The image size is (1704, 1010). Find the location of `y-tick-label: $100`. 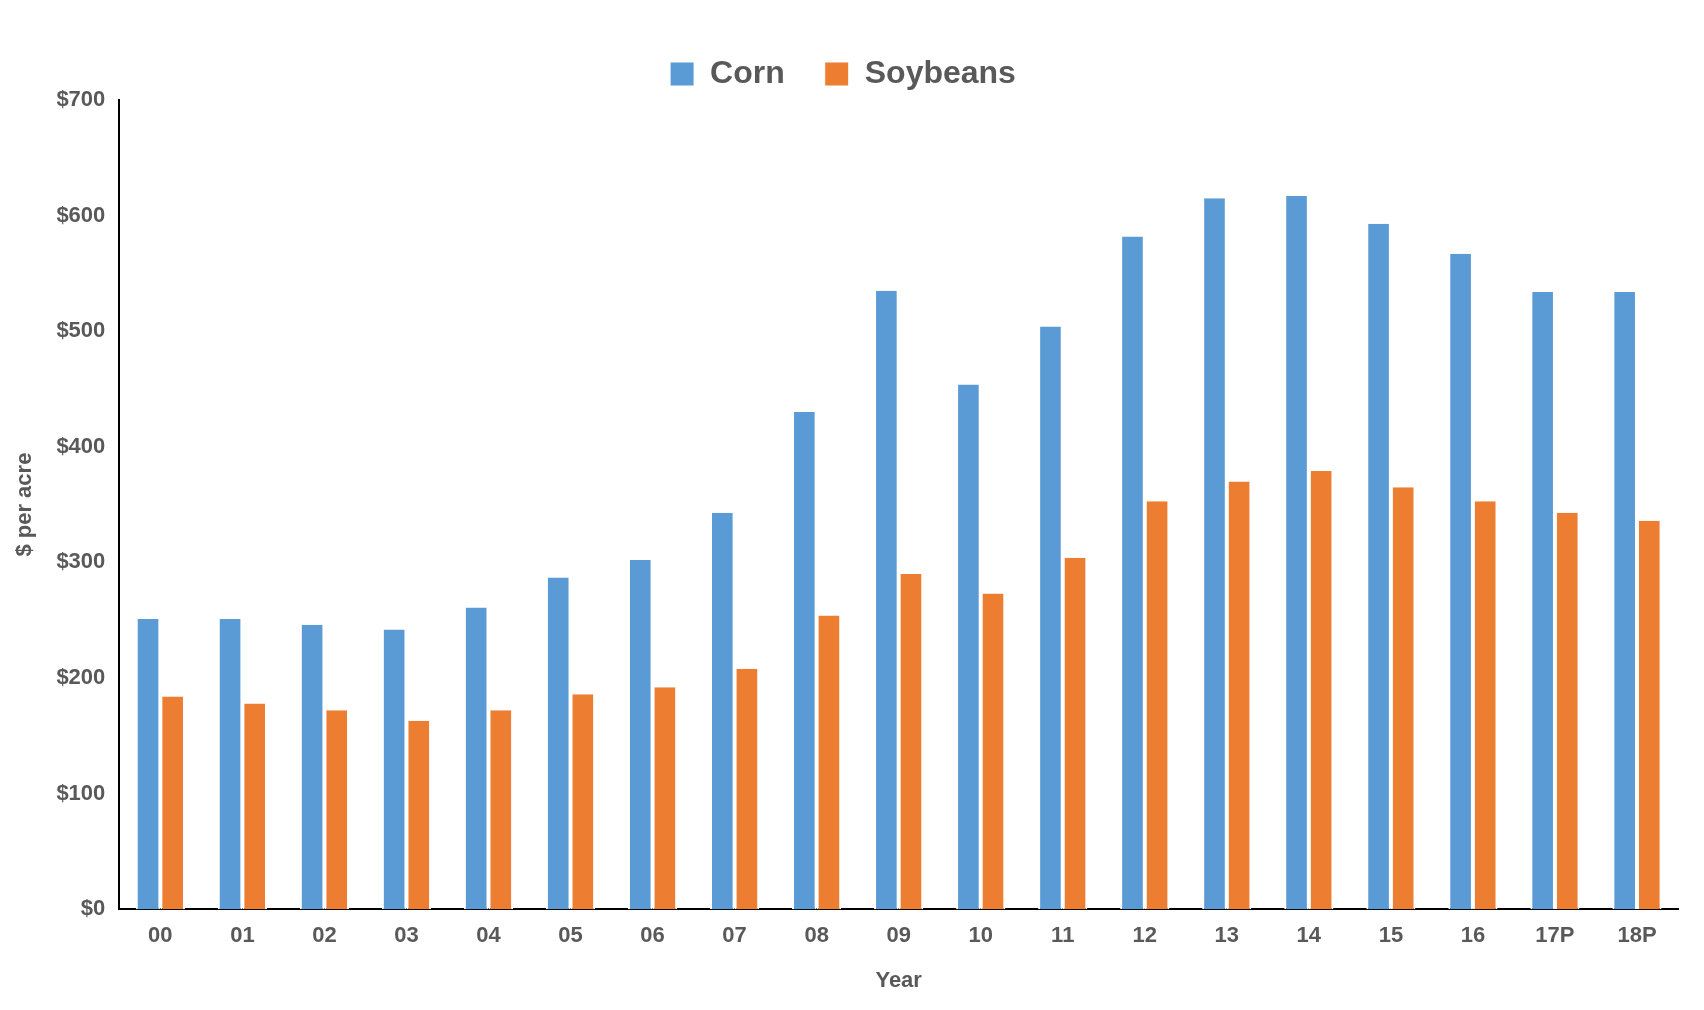

y-tick-label: $100 is located at coordinates (81, 792).